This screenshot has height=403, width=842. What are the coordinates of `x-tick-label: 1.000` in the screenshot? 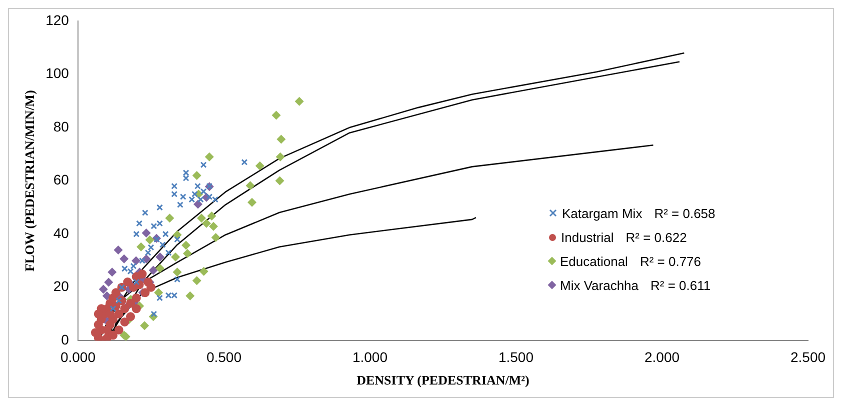 It's located at (370, 356).